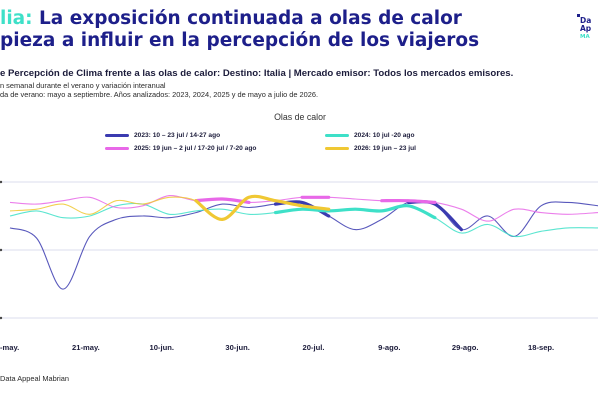 The width and height of the screenshot is (600, 400). Describe the element at coordinates (35, 378) in the screenshot. I see `source-note: Data Appeal Mabrian` at that location.